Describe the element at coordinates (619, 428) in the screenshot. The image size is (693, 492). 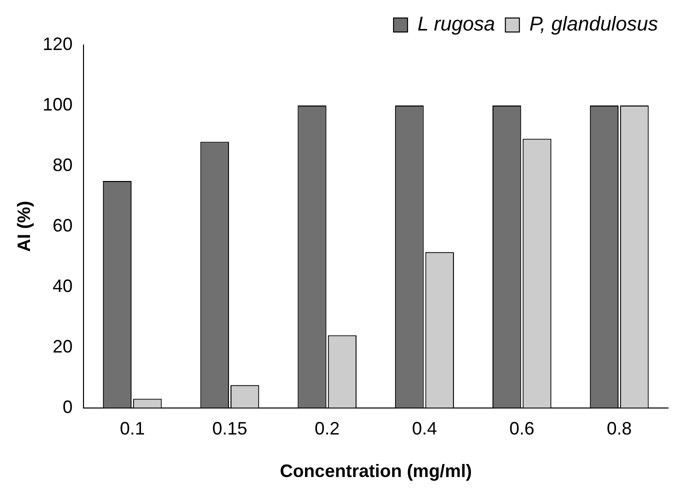
I see `x-tick-label: 0.8` at that location.